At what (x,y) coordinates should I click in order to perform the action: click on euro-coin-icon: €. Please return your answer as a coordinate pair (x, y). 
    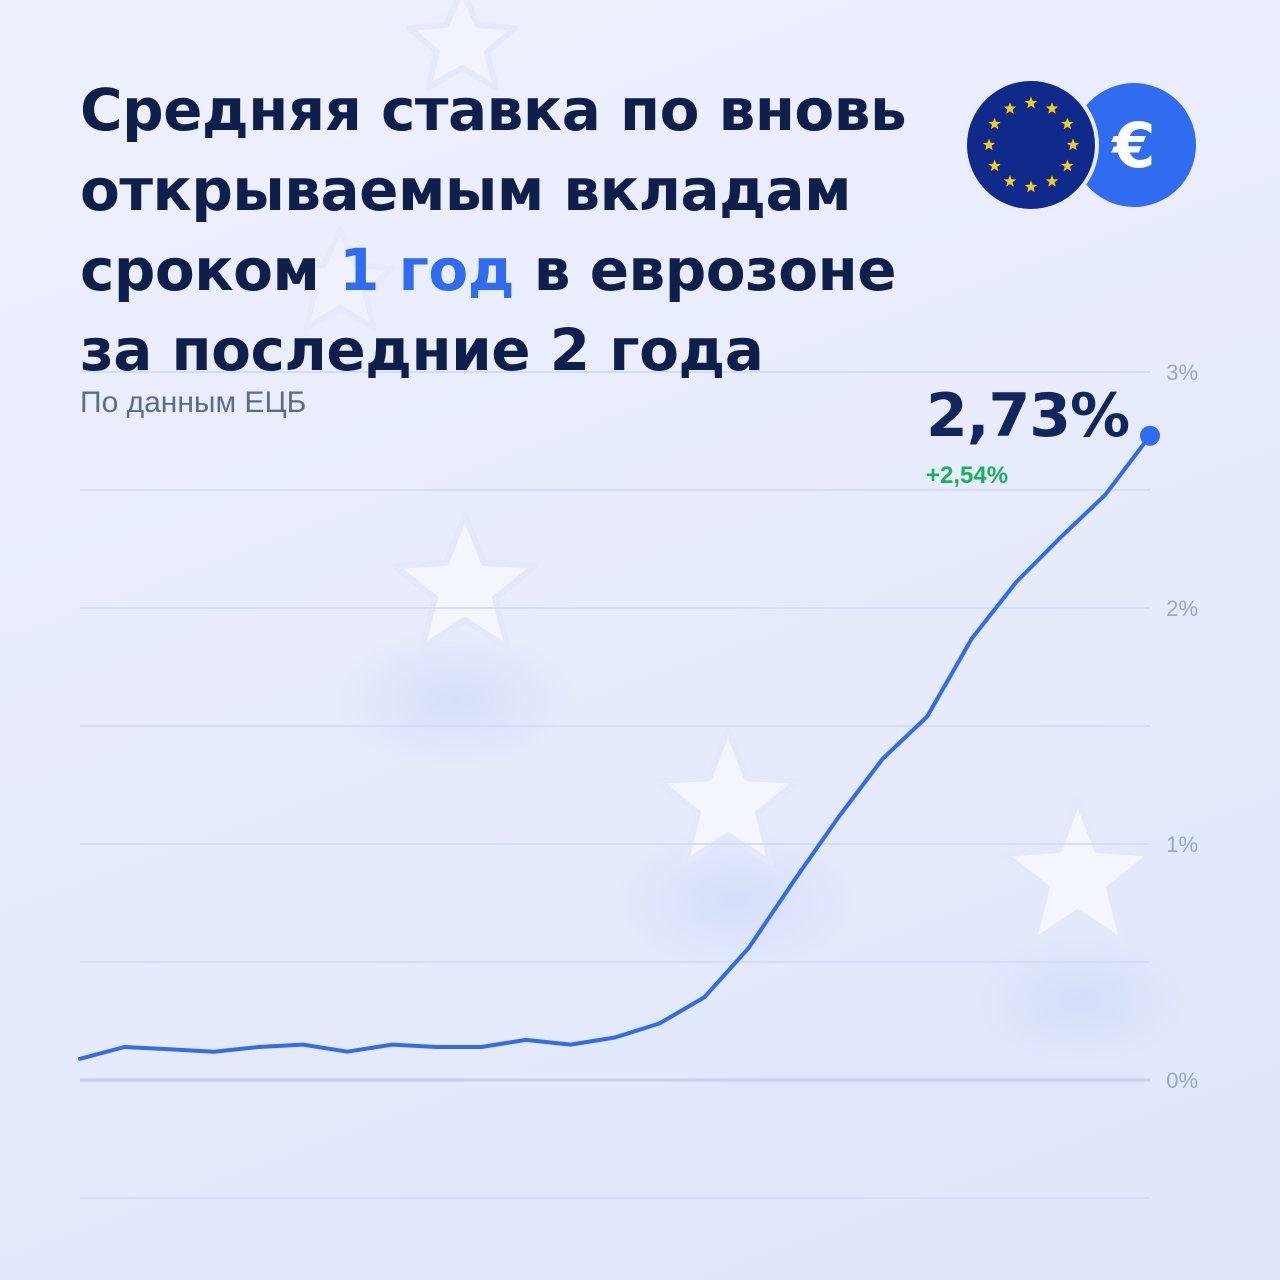
    Looking at the image, I should click on (1134, 145).